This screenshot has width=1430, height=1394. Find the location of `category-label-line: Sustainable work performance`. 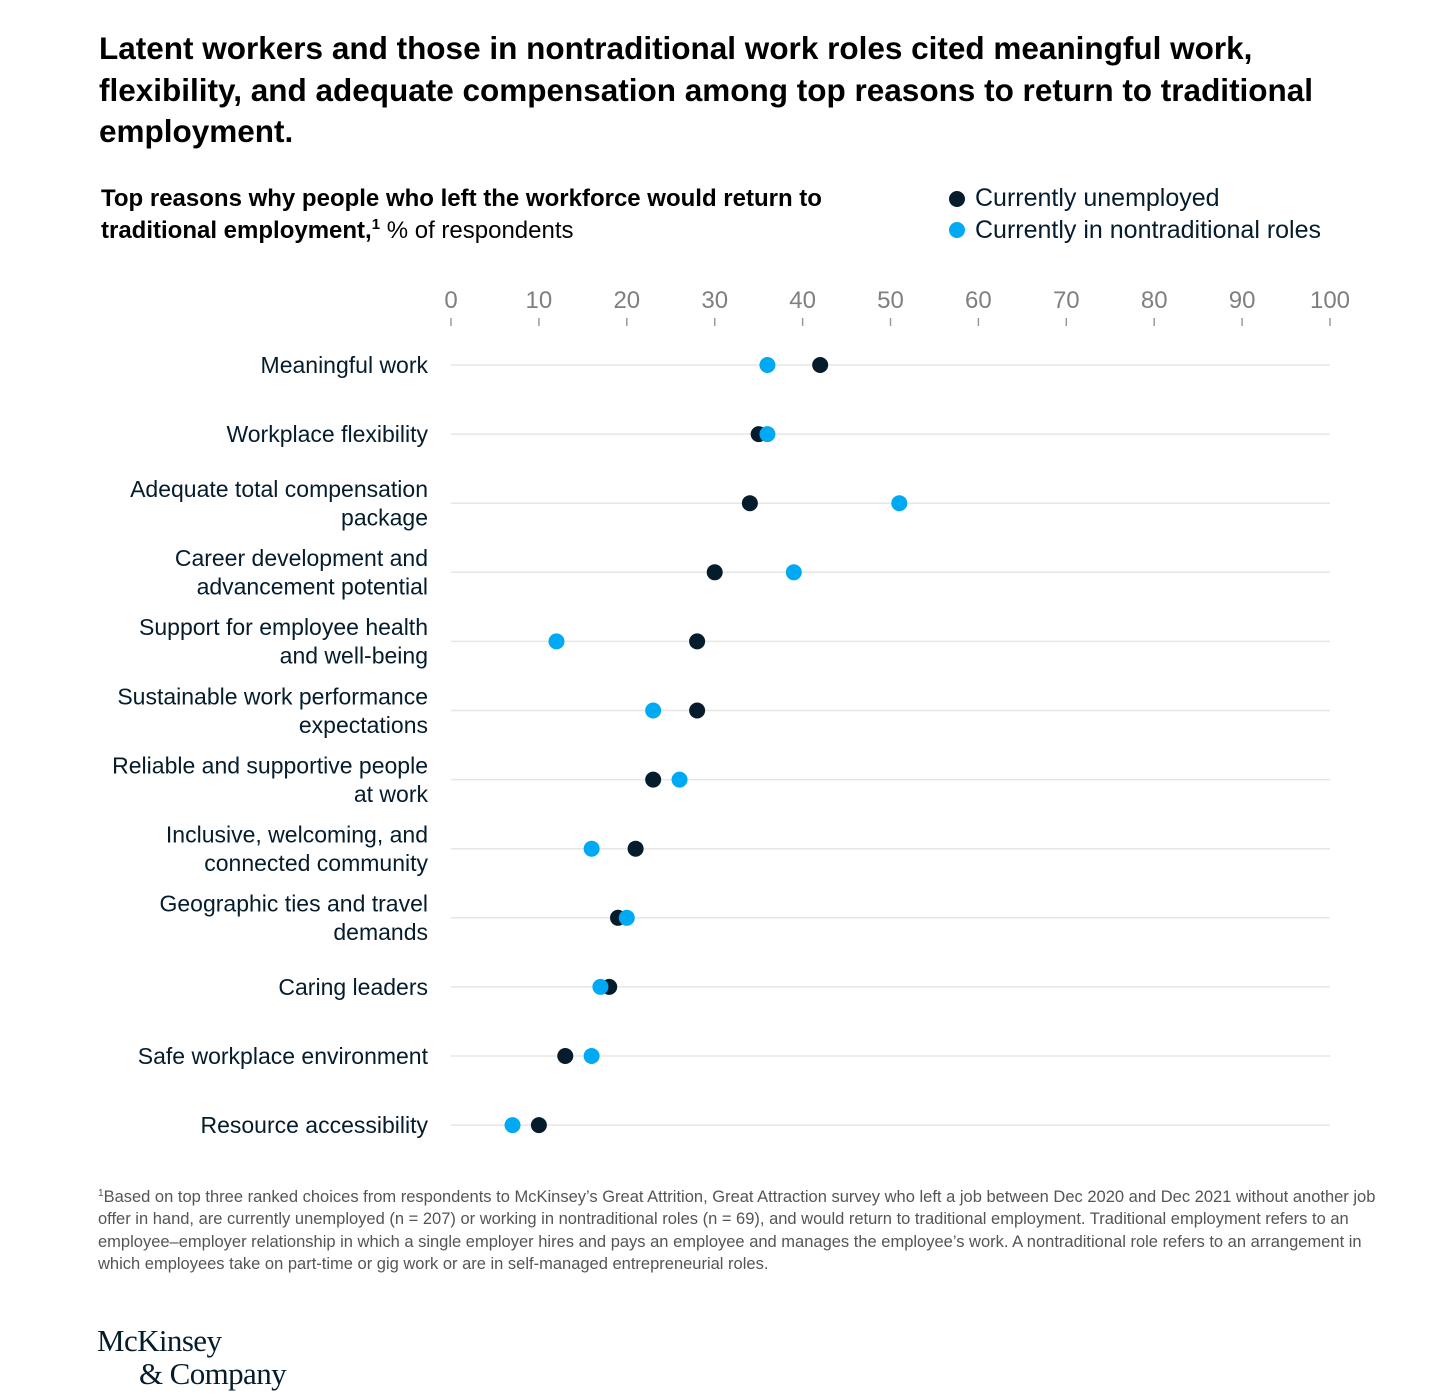

category-label-line: Sustainable work performance is located at coordinates (272, 696).